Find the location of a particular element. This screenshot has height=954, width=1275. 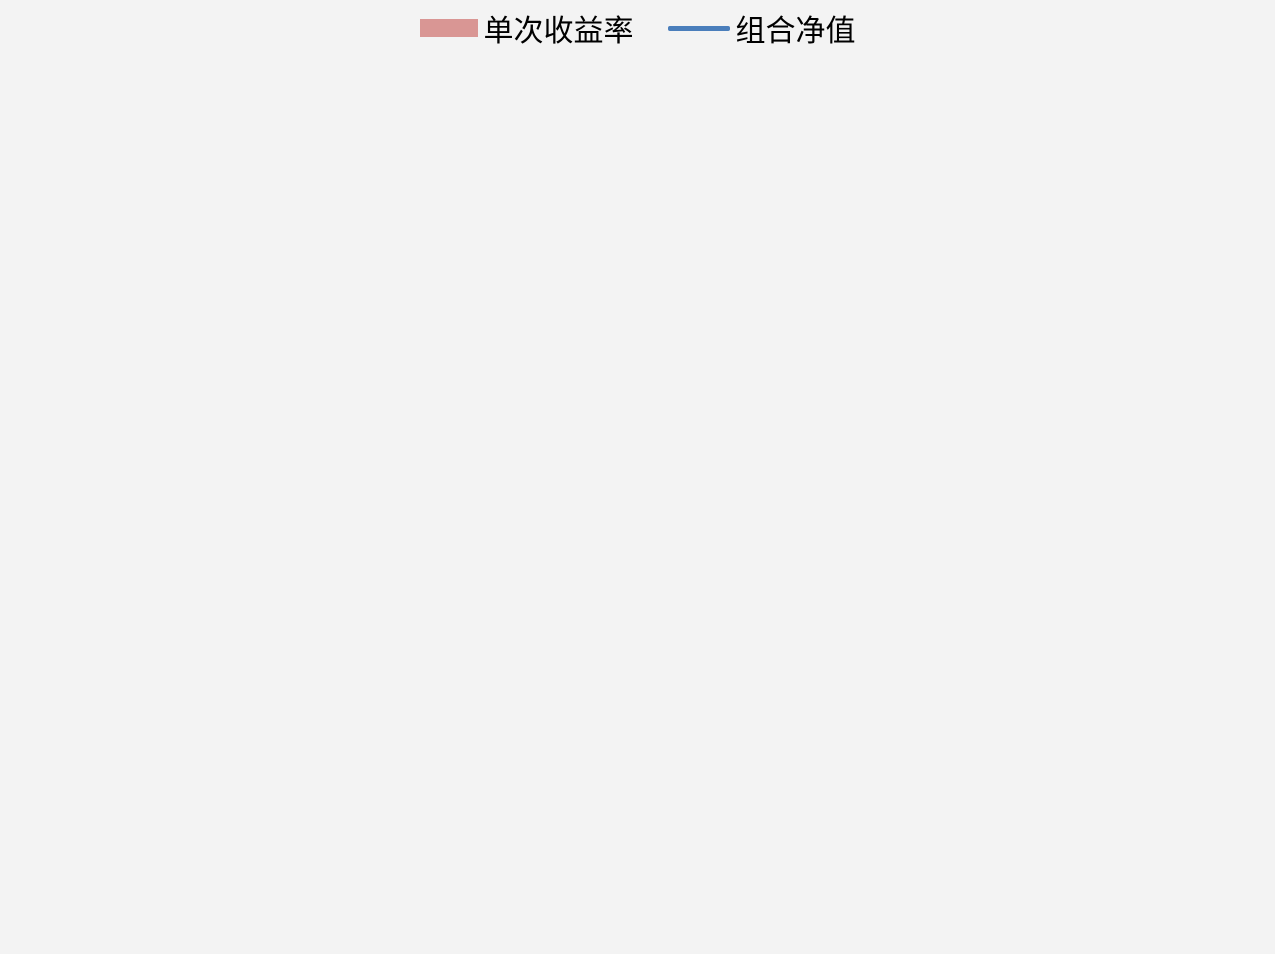

left-tick-label: 0.2 is located at coordinates (44, 732).